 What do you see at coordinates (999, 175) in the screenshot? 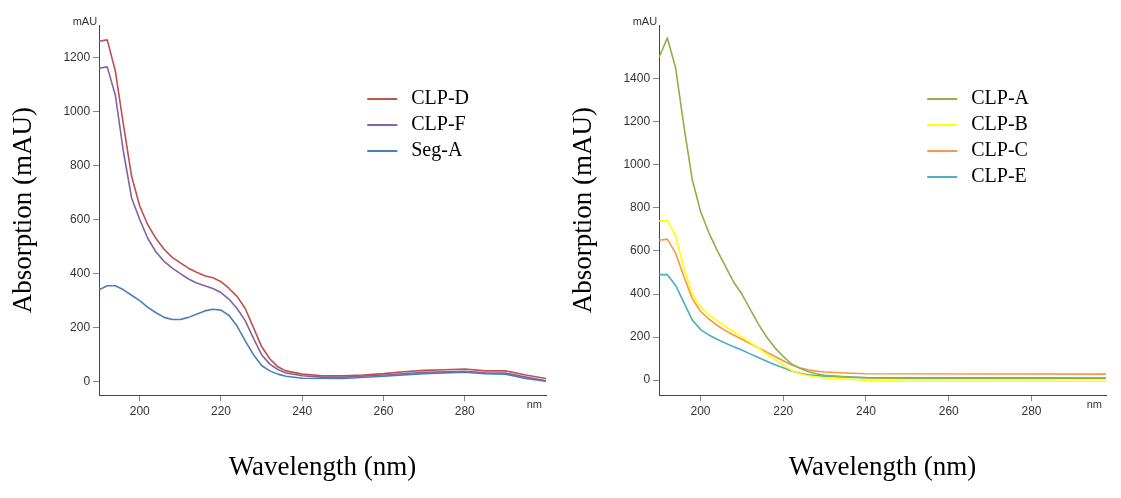
I see `legend-label: CLP-E` at bounding box center [999, 175].